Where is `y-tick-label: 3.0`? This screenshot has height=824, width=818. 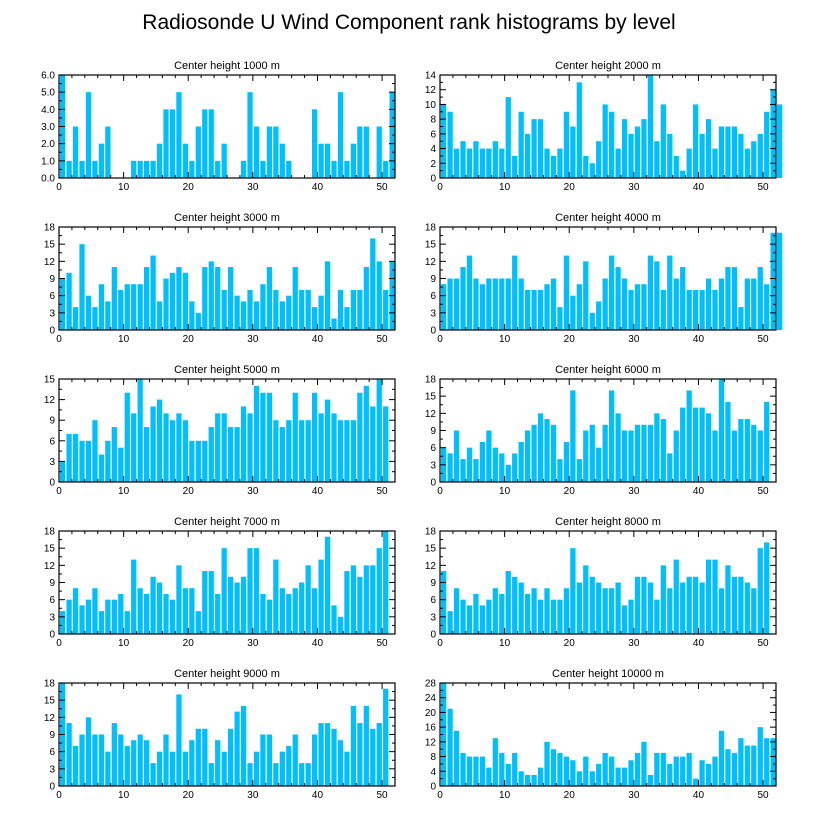
y-tick-label: 3.0 is located at coordinates (48, 127).